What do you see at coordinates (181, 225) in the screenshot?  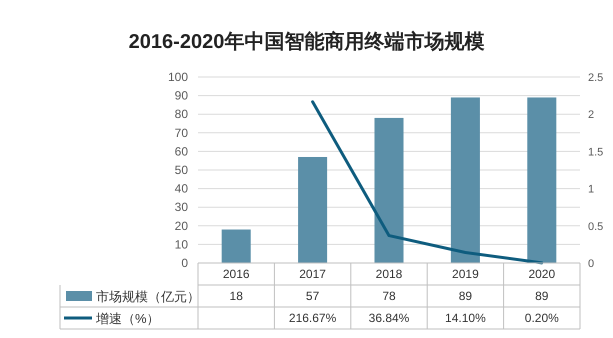 I see `y-tick-label: 20` at bounding box center [181, 225].